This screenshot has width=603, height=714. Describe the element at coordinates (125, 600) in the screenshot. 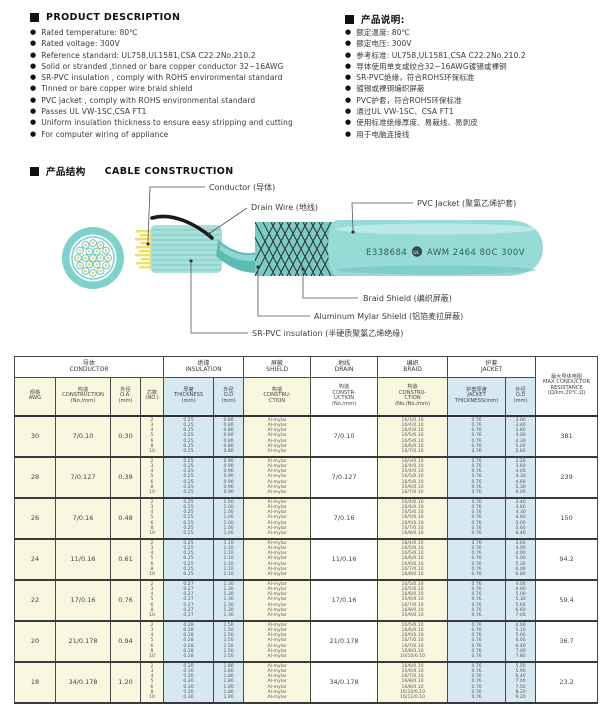

I see `cell-conductor-oa: 0.76` at that location.